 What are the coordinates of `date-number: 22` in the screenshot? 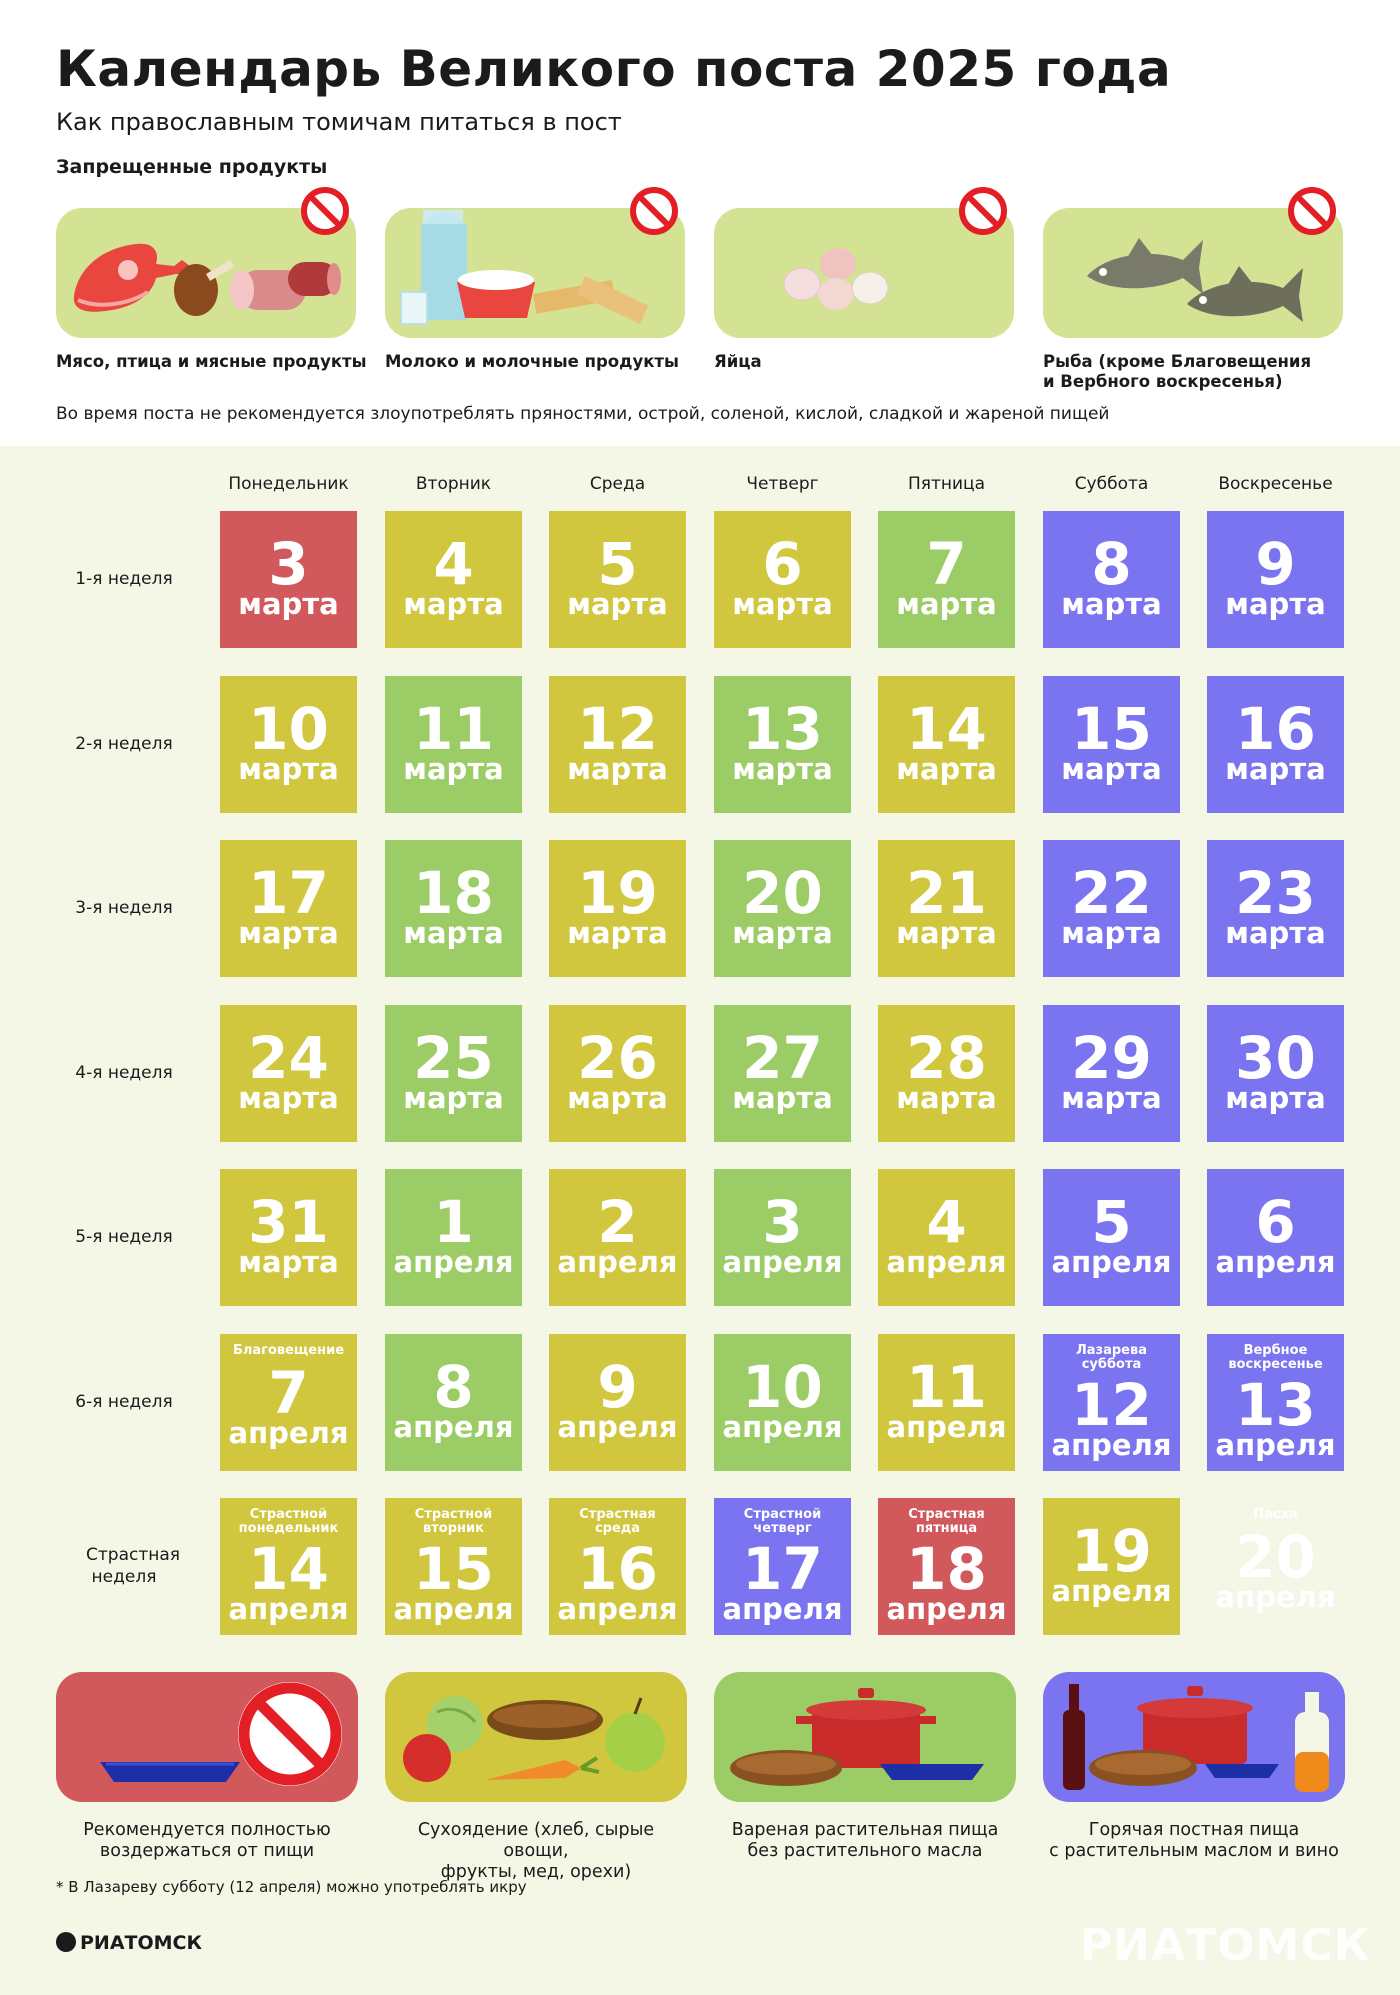 It's located at (1111, 893).